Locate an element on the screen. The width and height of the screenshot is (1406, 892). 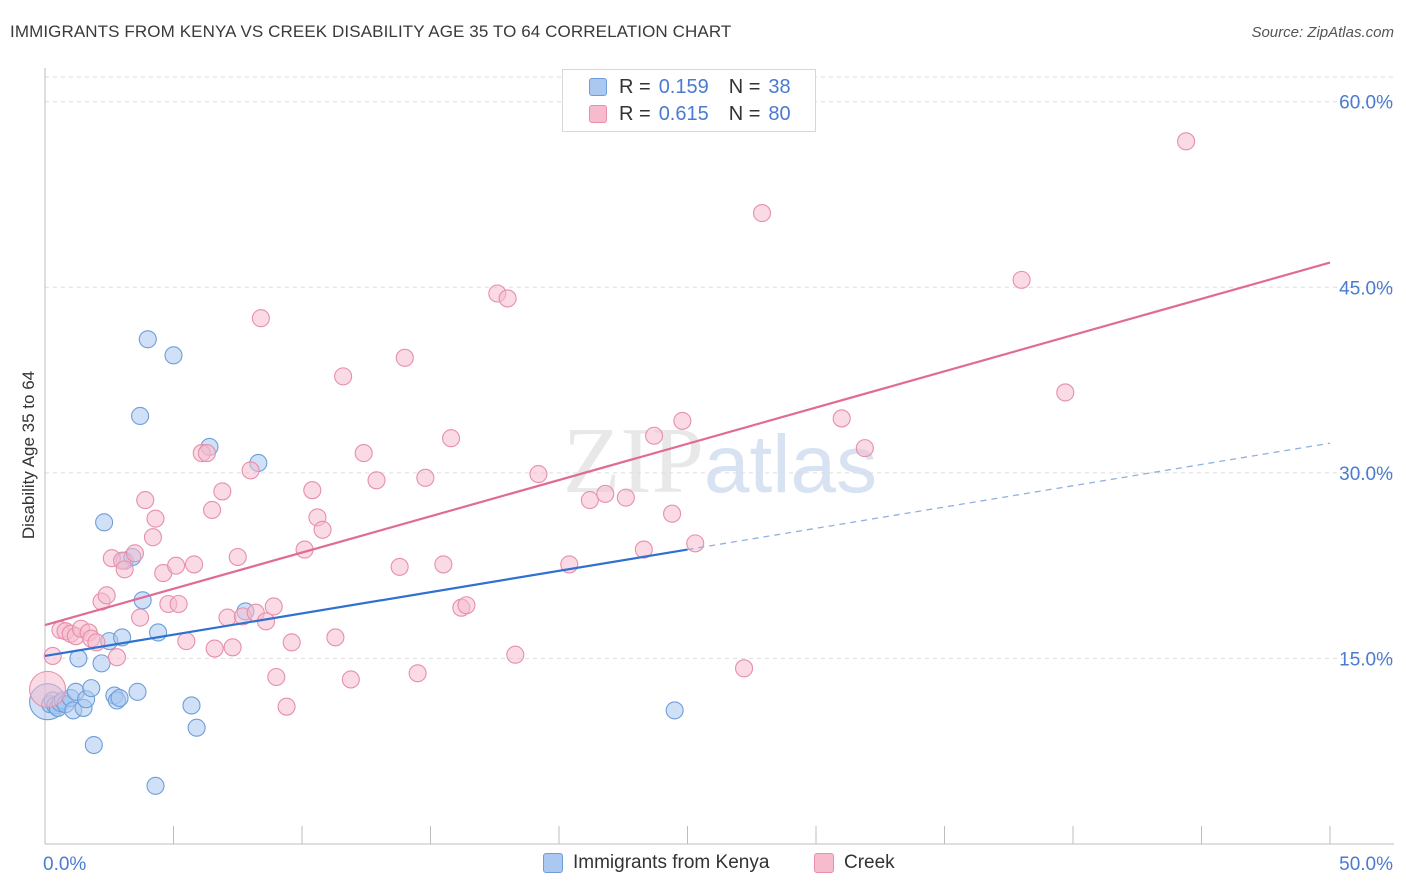
watermark: ZIPatlas is located at coordinates (720, 461).